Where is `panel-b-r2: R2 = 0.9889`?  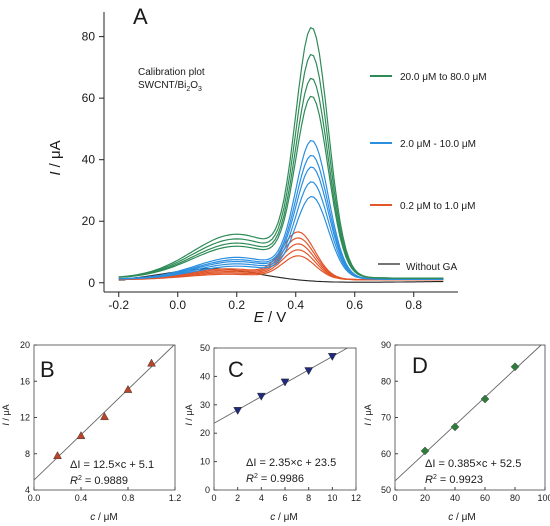
panel-b-r2: R2 = 0.9889 is located at coordinates (99, 481).